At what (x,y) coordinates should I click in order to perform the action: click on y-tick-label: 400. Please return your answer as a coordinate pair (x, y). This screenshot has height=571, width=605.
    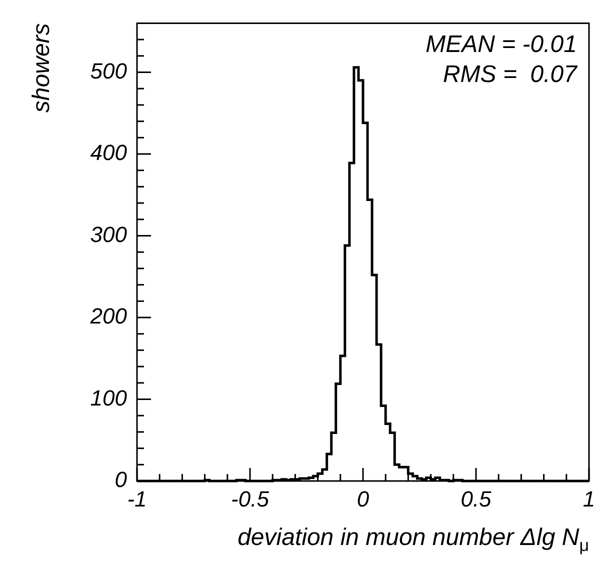
    Looking at the image, I should click on (109, 153).